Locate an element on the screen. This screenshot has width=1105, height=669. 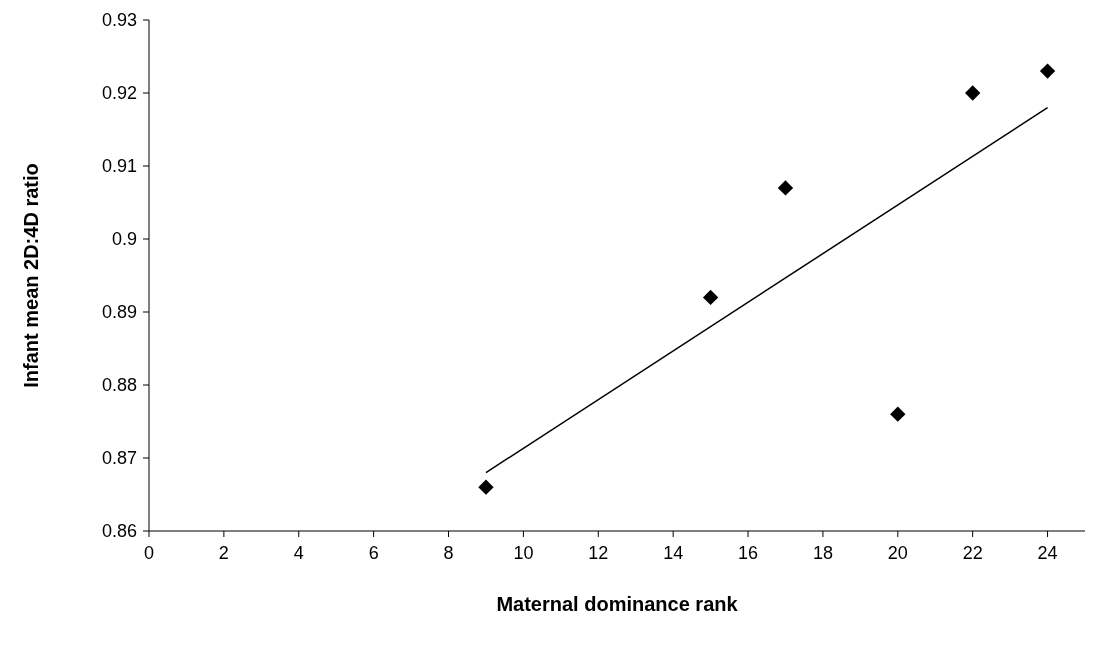
x-tick-label: 10 is located at coordinates (523, 553).